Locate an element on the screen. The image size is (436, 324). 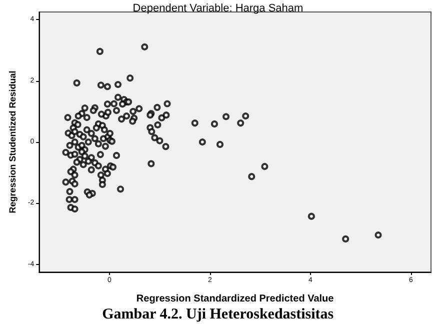
chart-title: Dependent Variable: Harga Saham is located at coordinates (218, 8).